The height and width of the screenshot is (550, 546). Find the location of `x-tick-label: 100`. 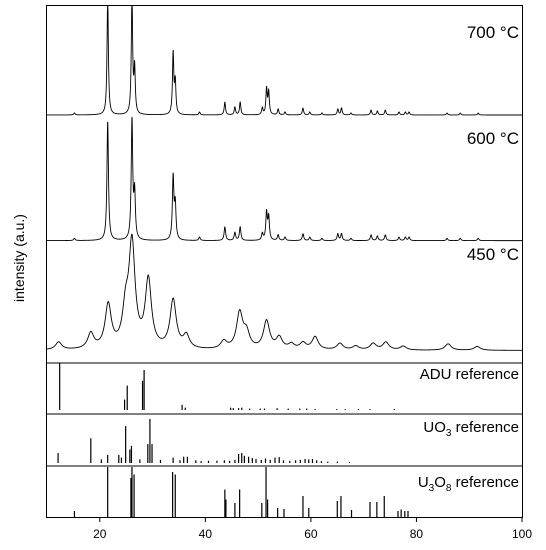

x-tick-label: 100 is located at coordinates (522, 534).